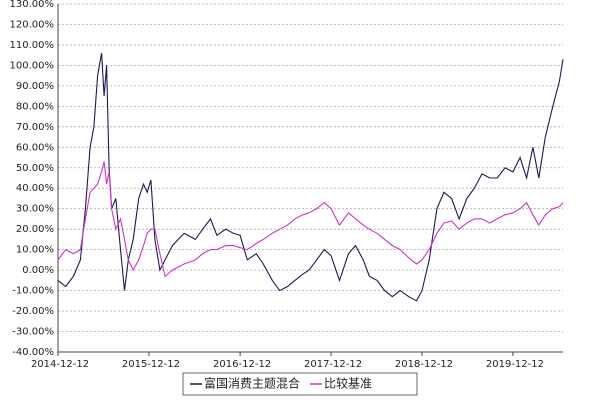  Describe the element at coordinates (35, 188) in the screenshot. I see `y-tick-label: 40.00%` at that location.